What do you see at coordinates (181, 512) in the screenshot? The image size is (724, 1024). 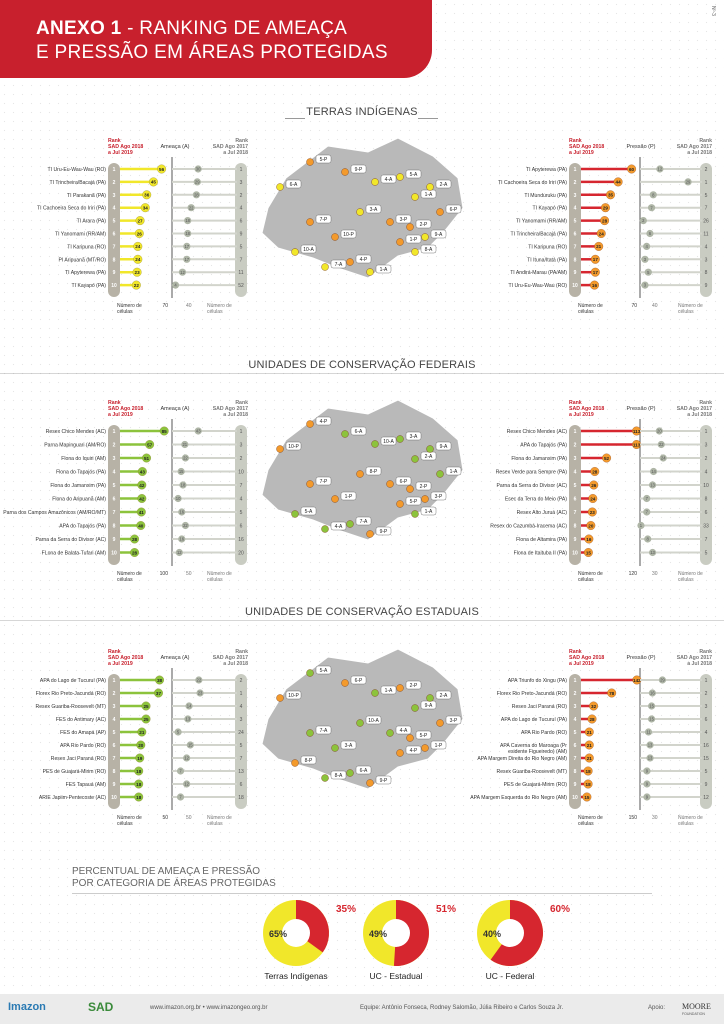 I see `prev-value: 16` at bounding box center [181, 512].